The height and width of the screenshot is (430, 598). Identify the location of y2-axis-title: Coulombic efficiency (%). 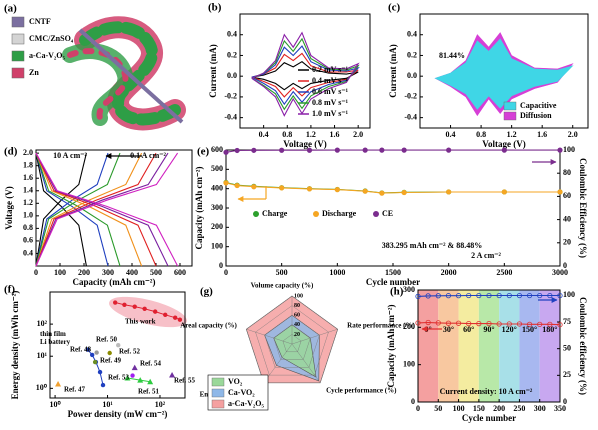
(583, 346).